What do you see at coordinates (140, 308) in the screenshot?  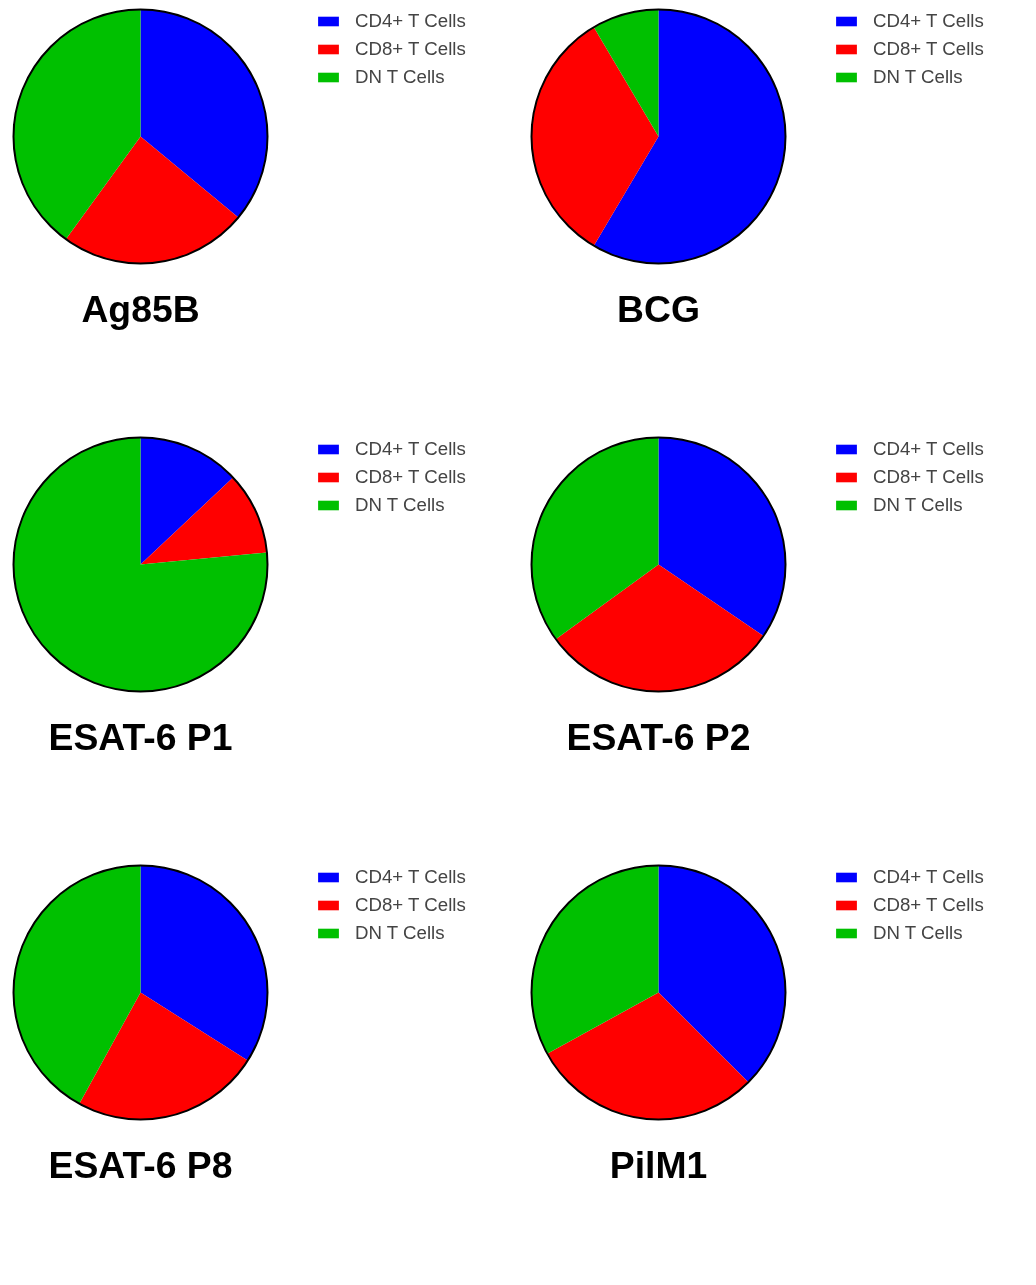 I see `text: Ag85B` at bounding box center [140, 308].